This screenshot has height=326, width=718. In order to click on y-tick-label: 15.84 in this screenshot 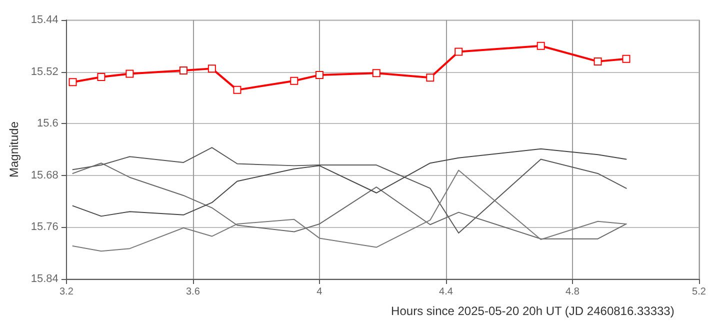, I will do `click(44, 279)`.